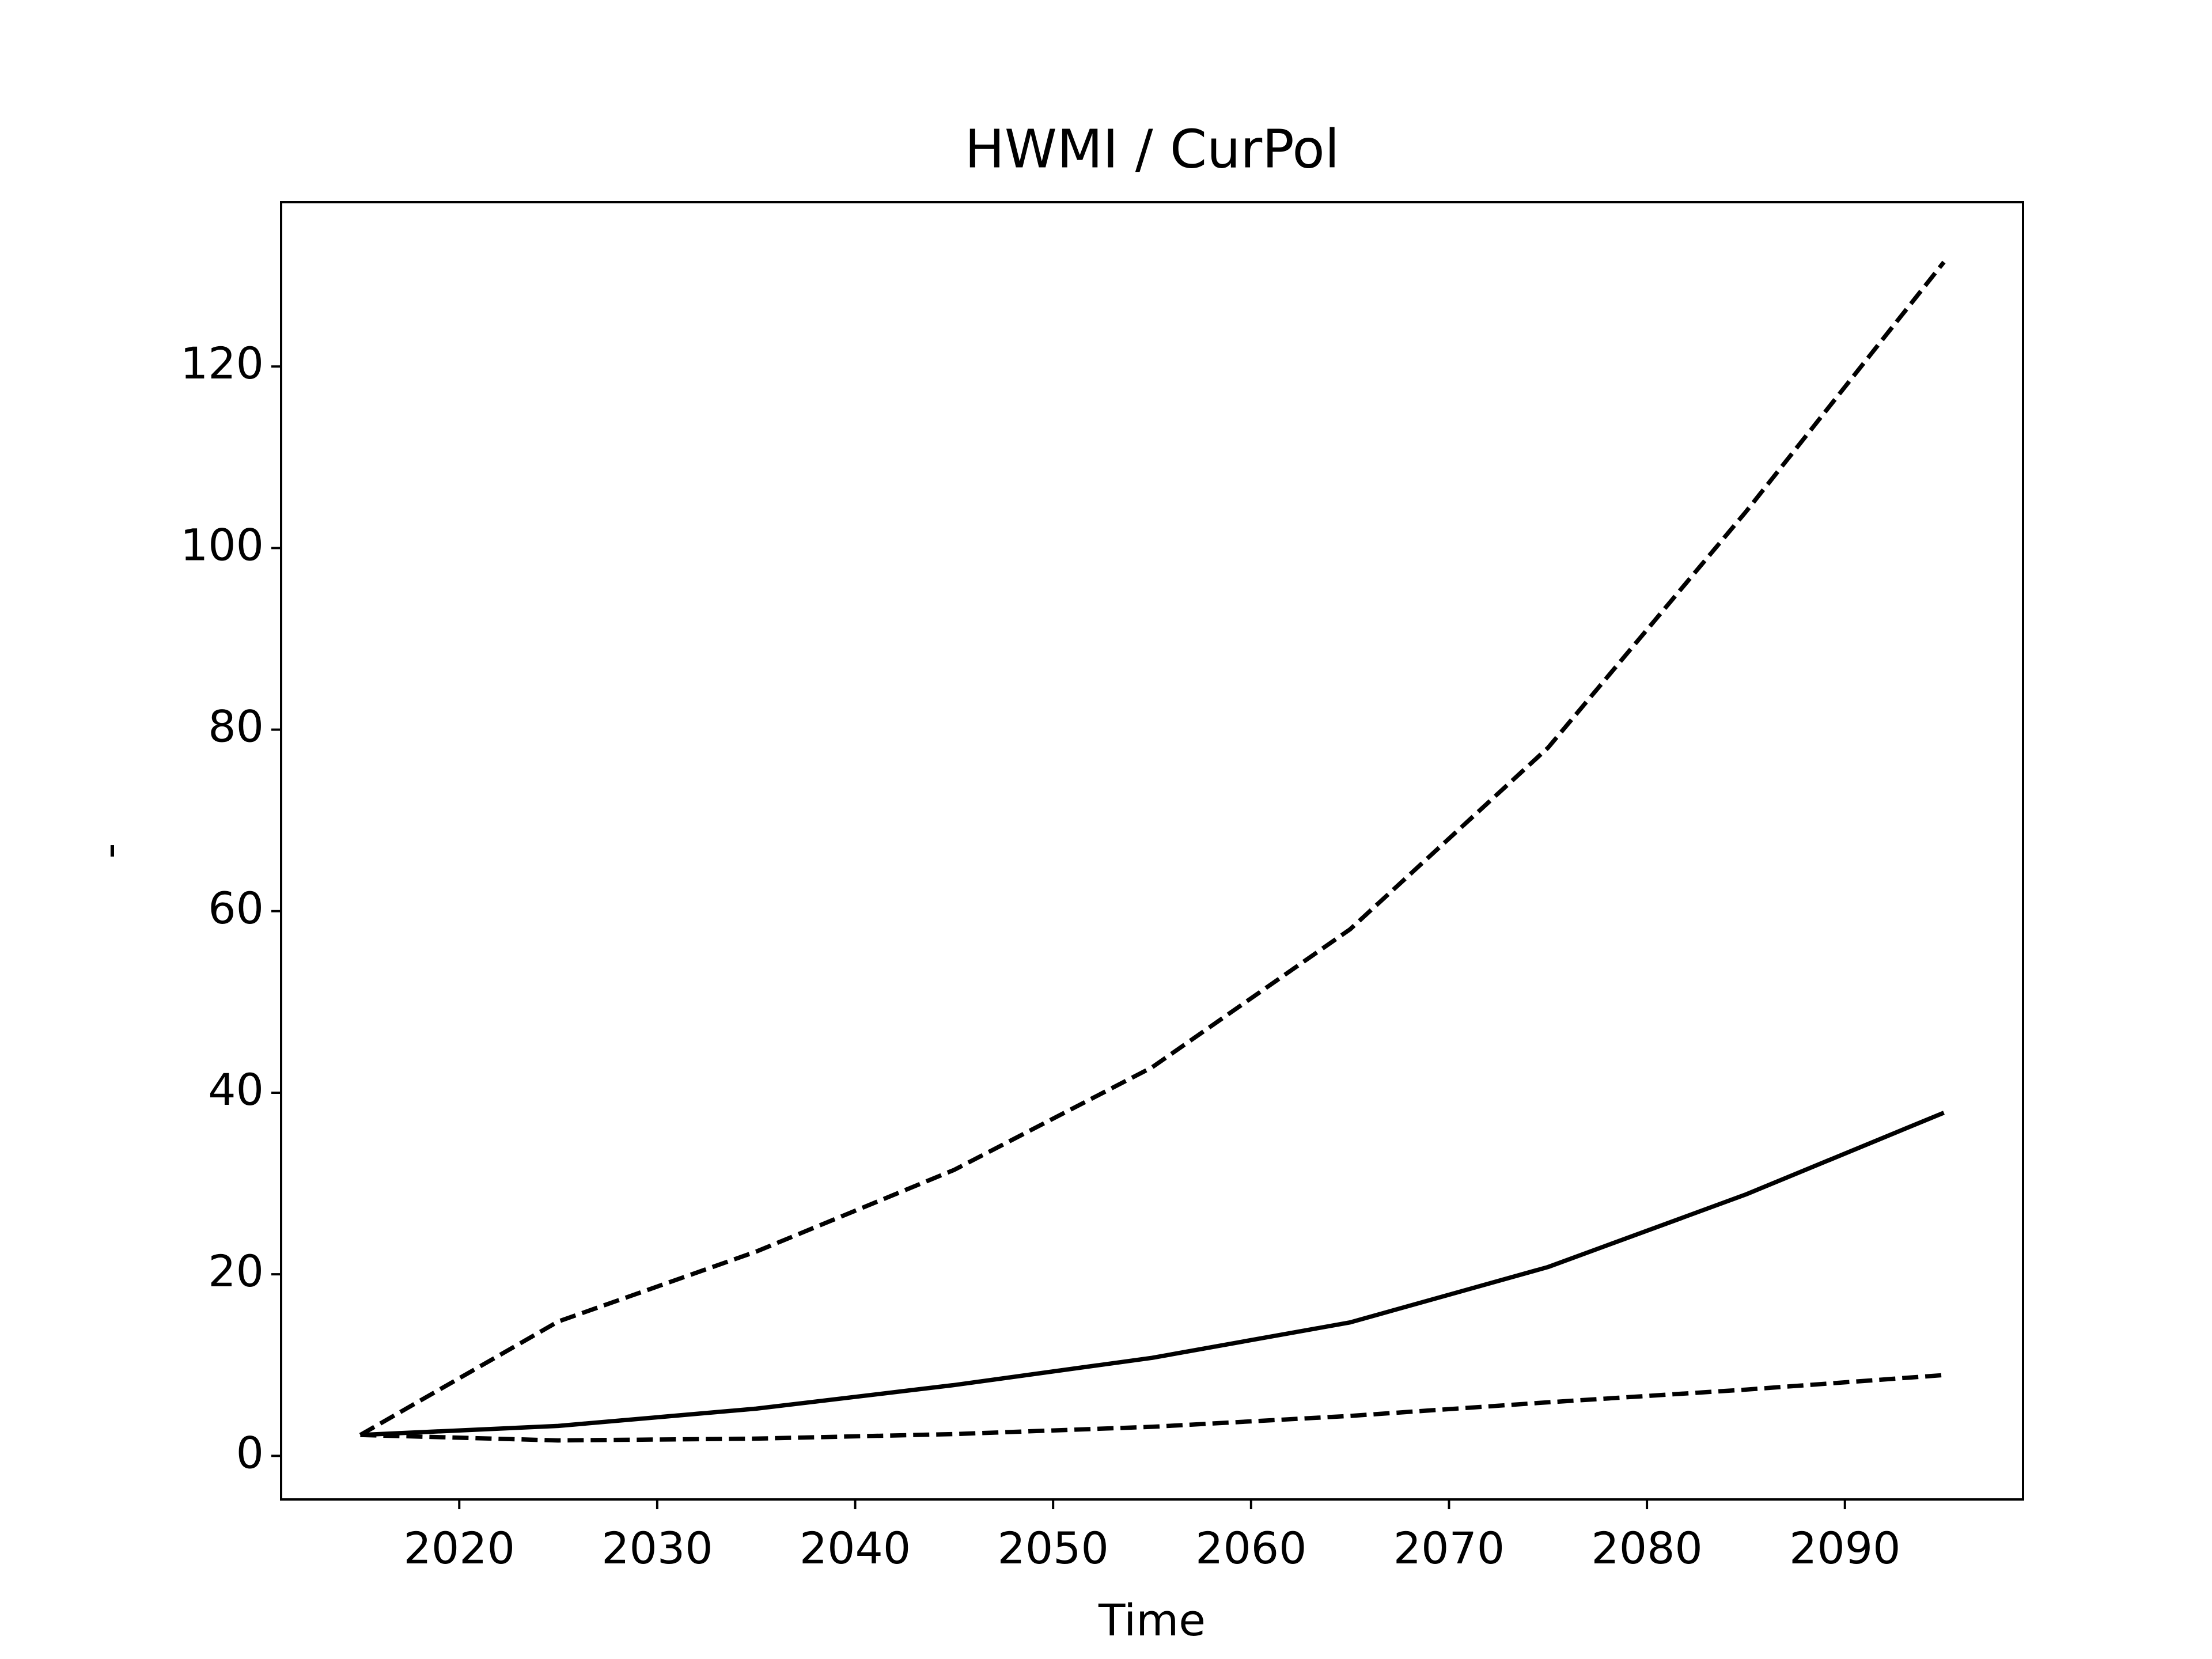  Describe the element at coordinates (222, 363) in the screenshot. I see `y-tick-label: 120` at that location.